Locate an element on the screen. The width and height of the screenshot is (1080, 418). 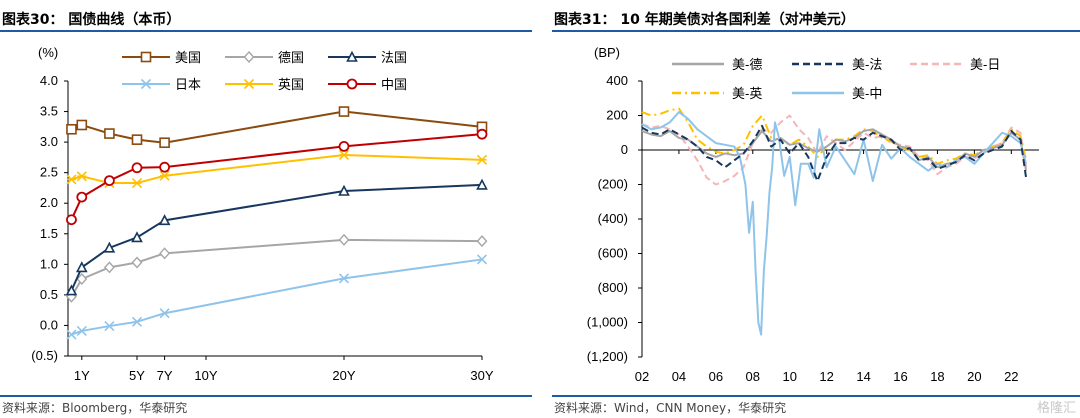
legend-label: 德国 is located at coordinates (291, 57).